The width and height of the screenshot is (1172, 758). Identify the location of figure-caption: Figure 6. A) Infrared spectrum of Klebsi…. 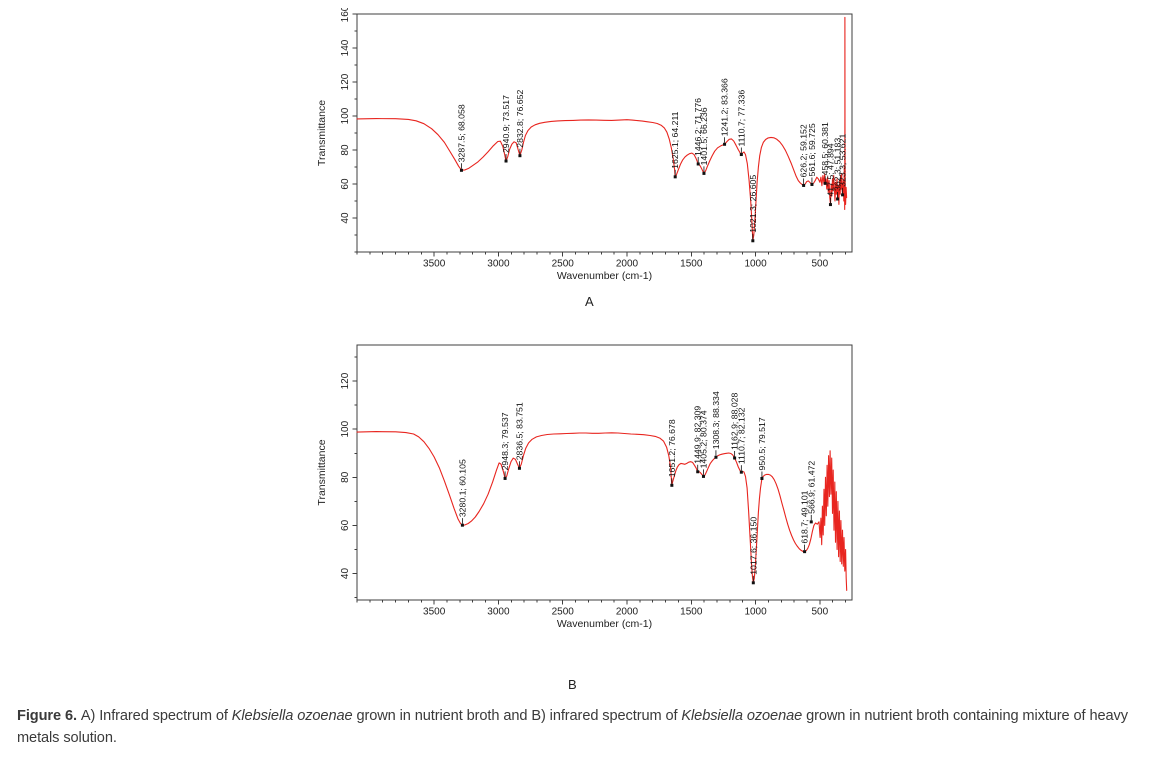
(587, 727).